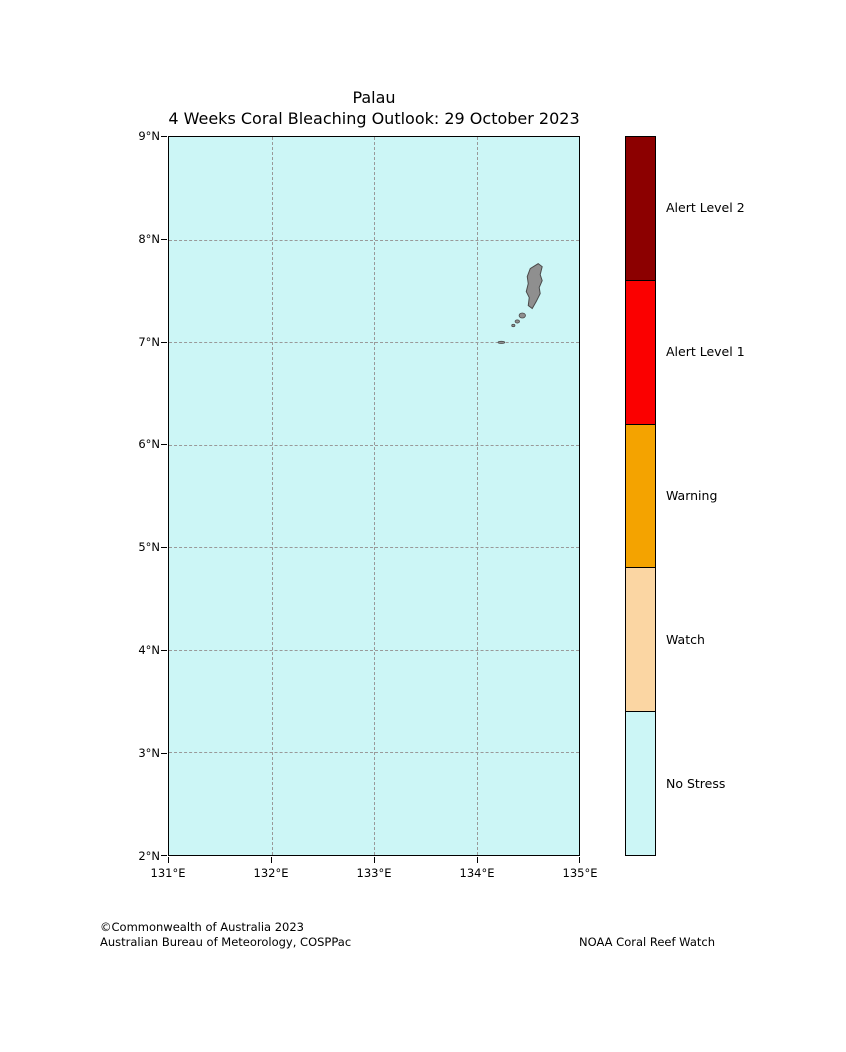 The image size is (846, 1052). I want to click on ytick-2n: 2°N, so click(149, 856).